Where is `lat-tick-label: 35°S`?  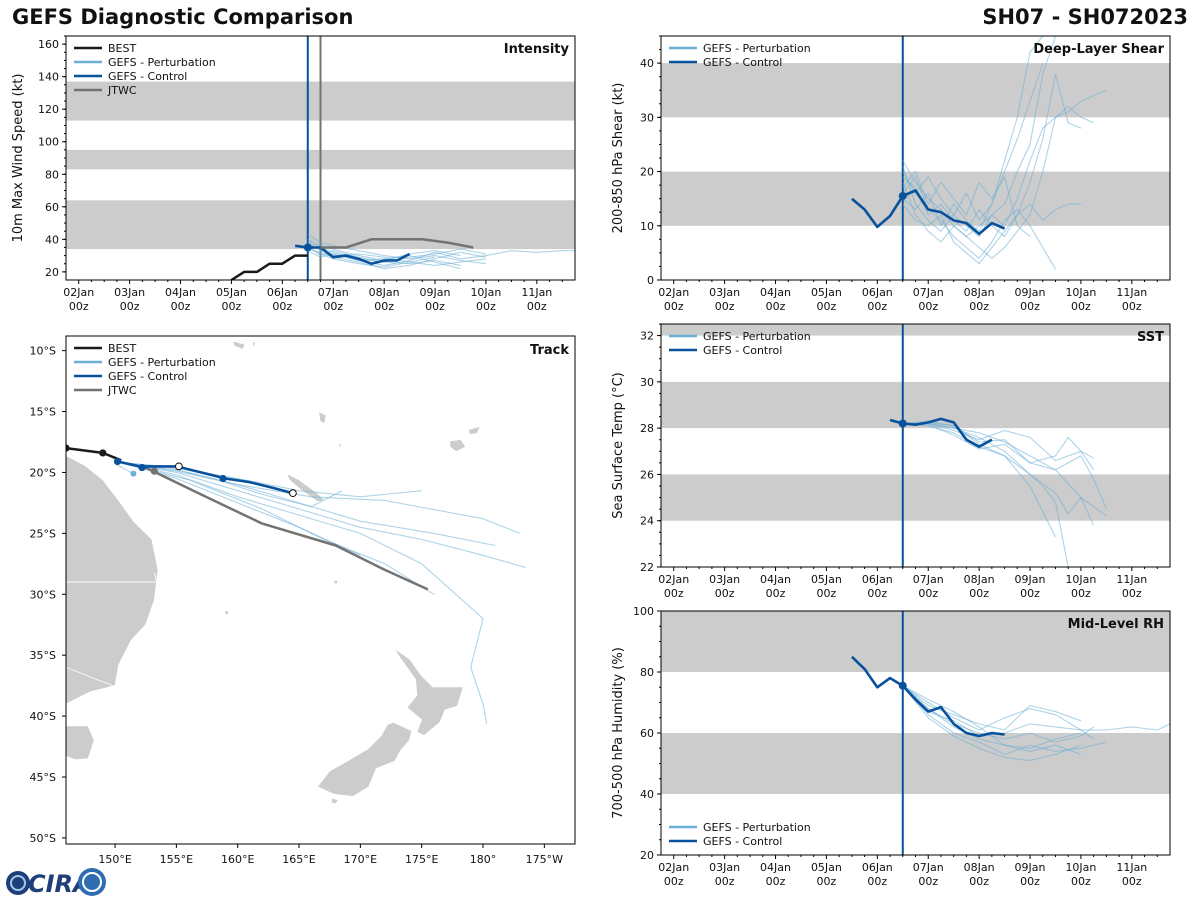 lat-tick-label: 35°S is located at coordinates (43, 655).